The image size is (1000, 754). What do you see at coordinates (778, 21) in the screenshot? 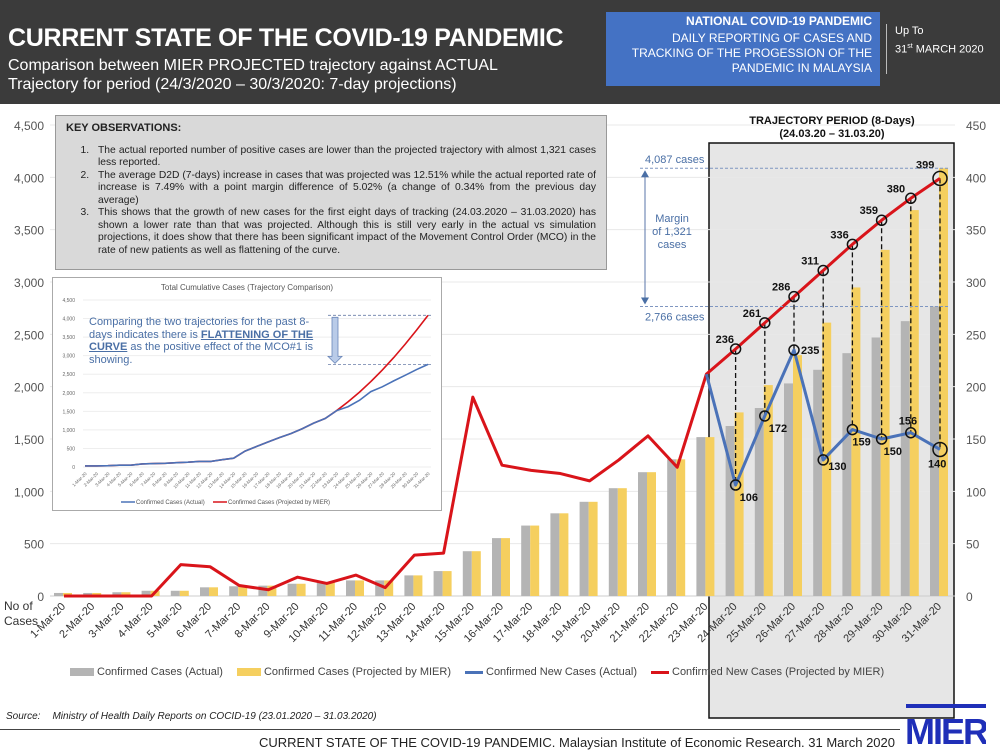
I see `report-box-title: NATIONAL COVID-19 PANDEMIC` at bounding box center [778, 21].